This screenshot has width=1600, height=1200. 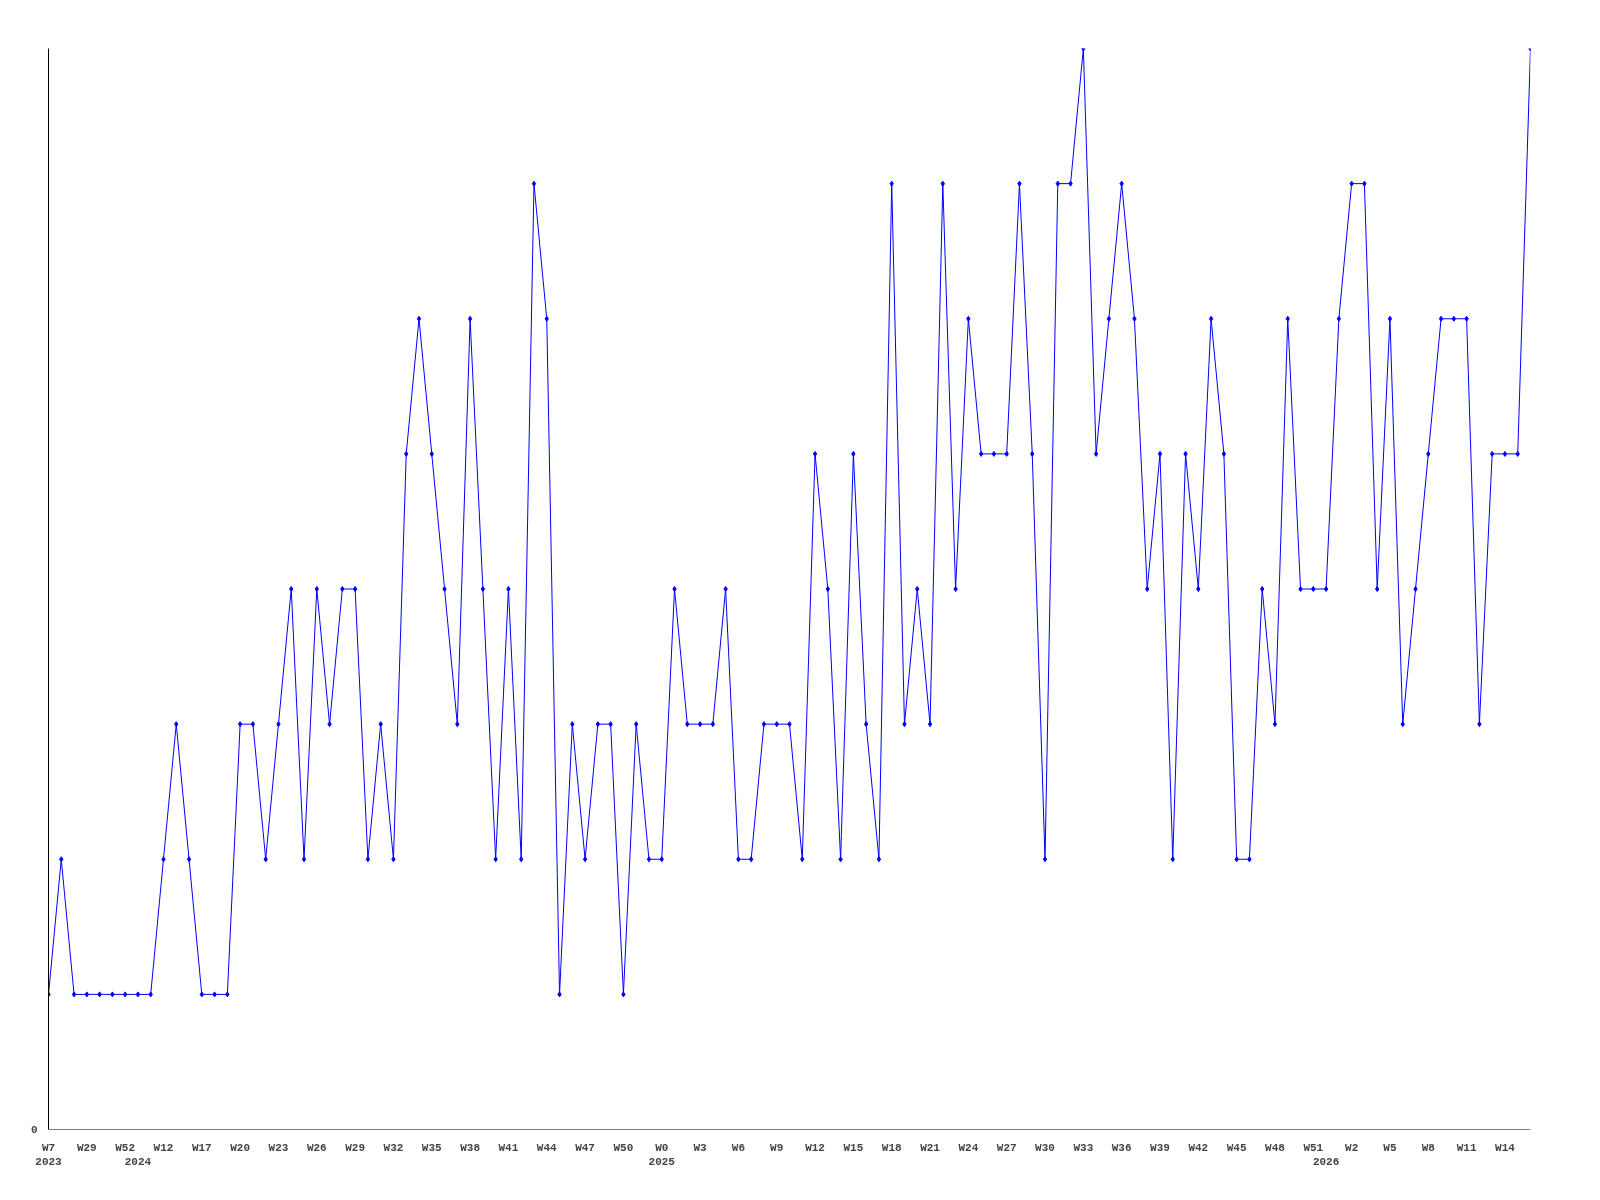 What do you see at coordinates (508, 1147) in the screenshot?
I see `x-tick-label: W41` at bounding box center [508, 1147].